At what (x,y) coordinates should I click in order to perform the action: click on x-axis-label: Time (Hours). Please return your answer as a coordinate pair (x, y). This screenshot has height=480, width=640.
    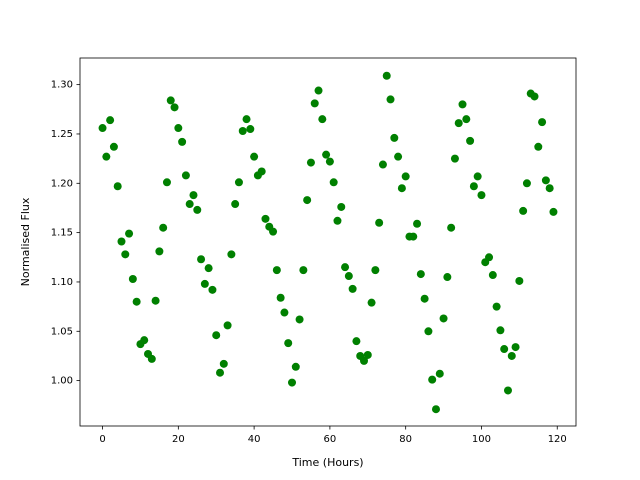
    Looking at the image, I should click on (327, 462).